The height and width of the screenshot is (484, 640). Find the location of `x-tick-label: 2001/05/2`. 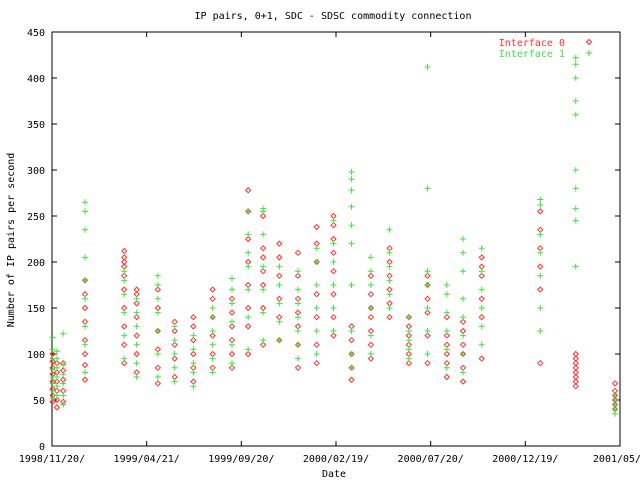

x-tick-label: 2001/05/2 is located at coordinates (616, 459).